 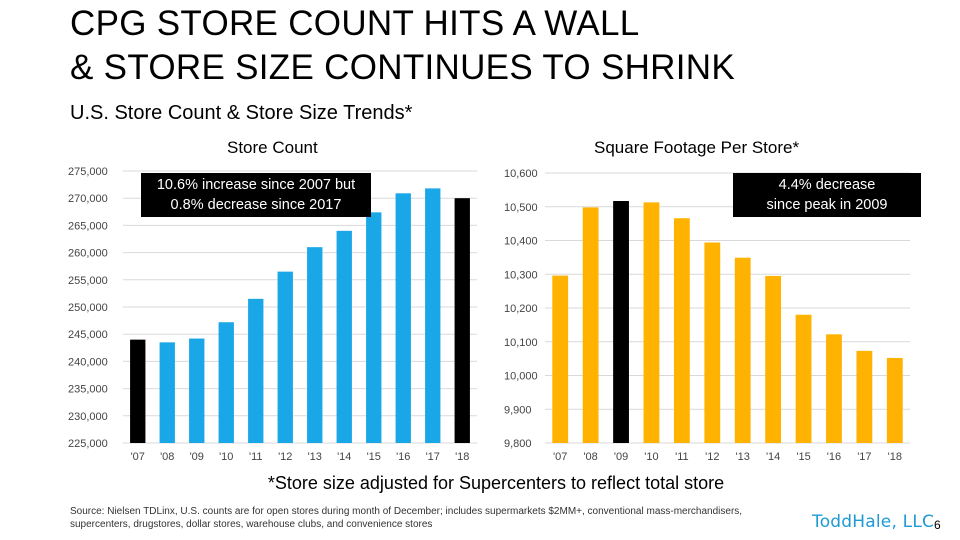 I want to click on store-count-x-tick-label: '15, so click(x=374, y=457).